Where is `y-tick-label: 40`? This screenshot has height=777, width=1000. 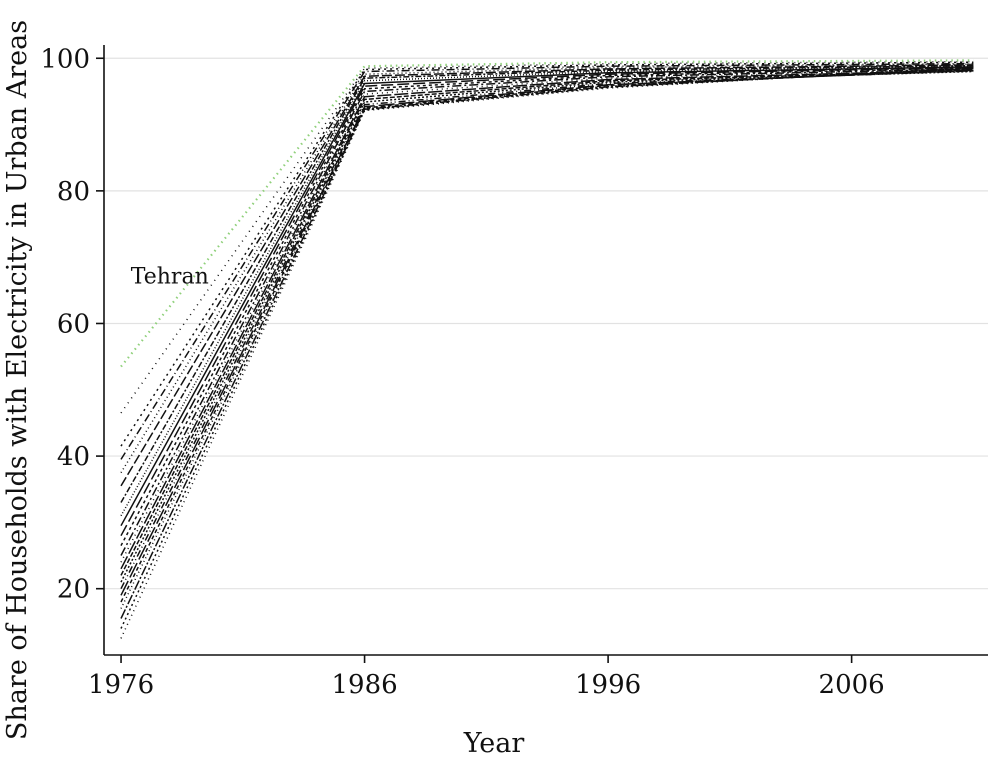
y-tick-label: 40 is located at coordinates (73, 457).